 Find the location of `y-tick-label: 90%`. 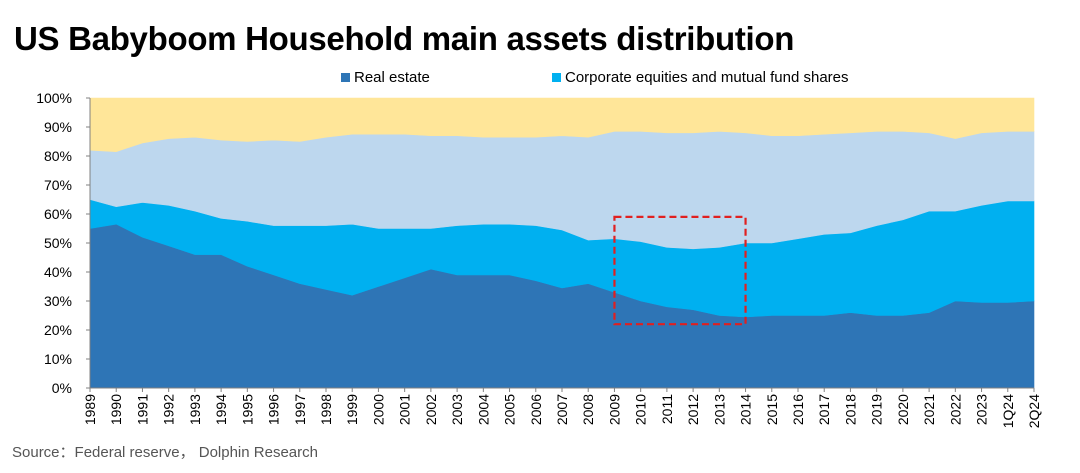

y-tick-label: 90% is located at coordinates (58, 127).